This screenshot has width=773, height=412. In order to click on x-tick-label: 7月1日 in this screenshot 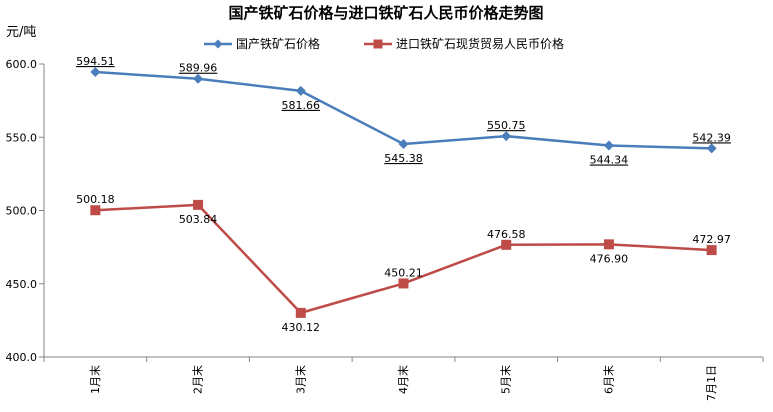, I will do `click(711, 383)`.